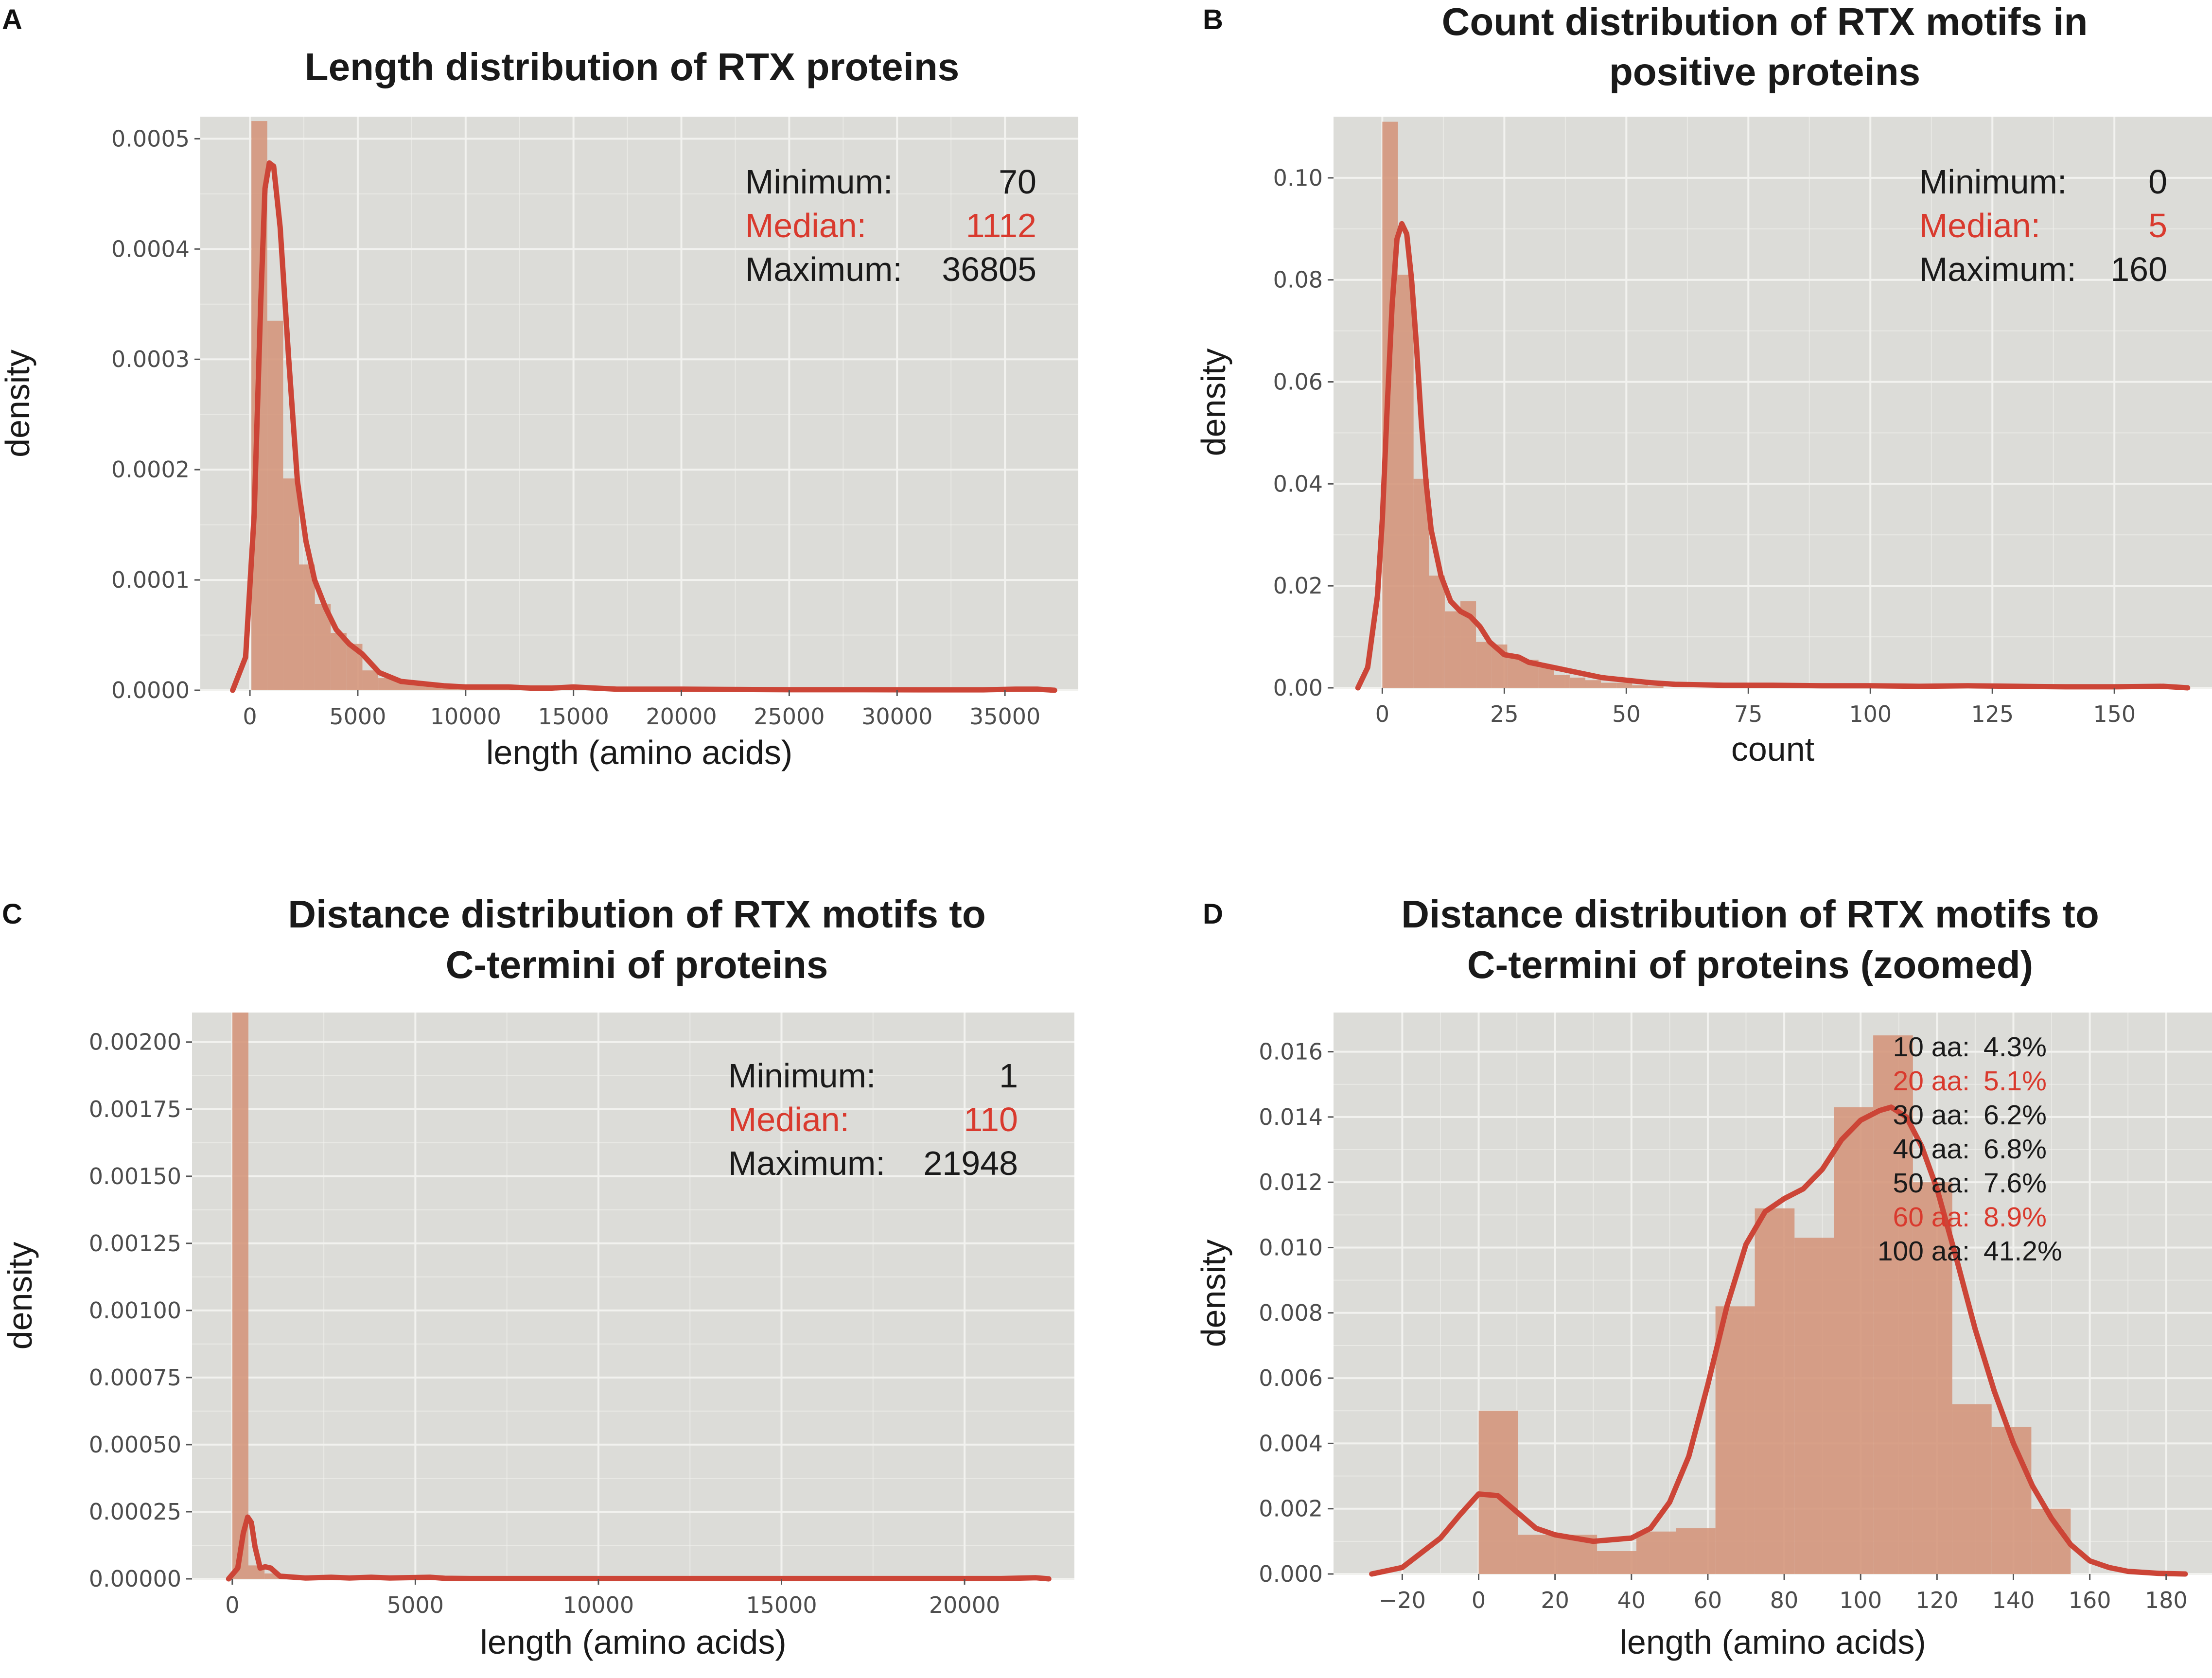  I want to click on x-tick-label: 40, so click(1631, 1600).